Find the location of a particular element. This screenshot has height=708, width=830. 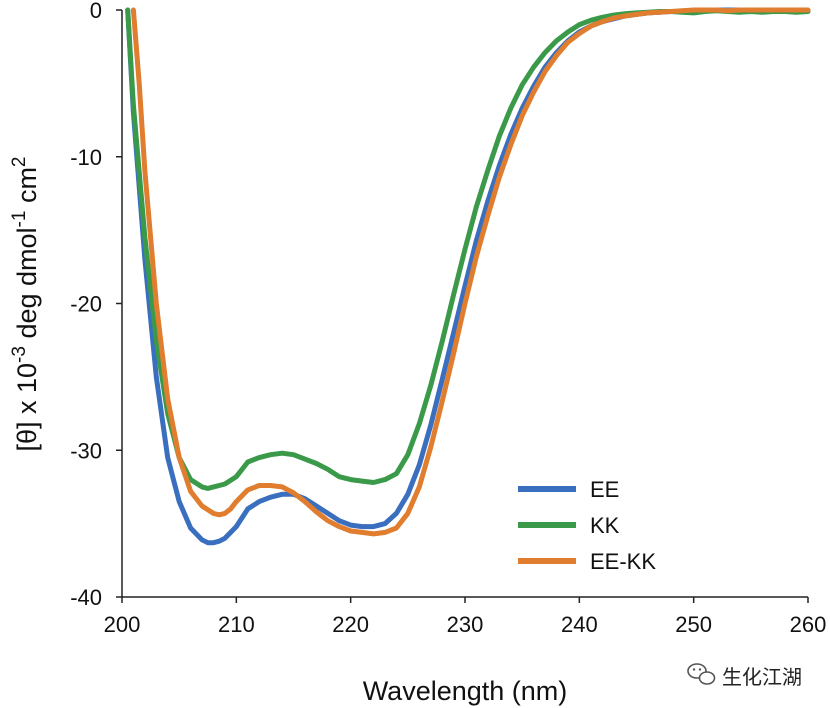

x-tick-label-250: 250 is located at coordinates (693, 624).